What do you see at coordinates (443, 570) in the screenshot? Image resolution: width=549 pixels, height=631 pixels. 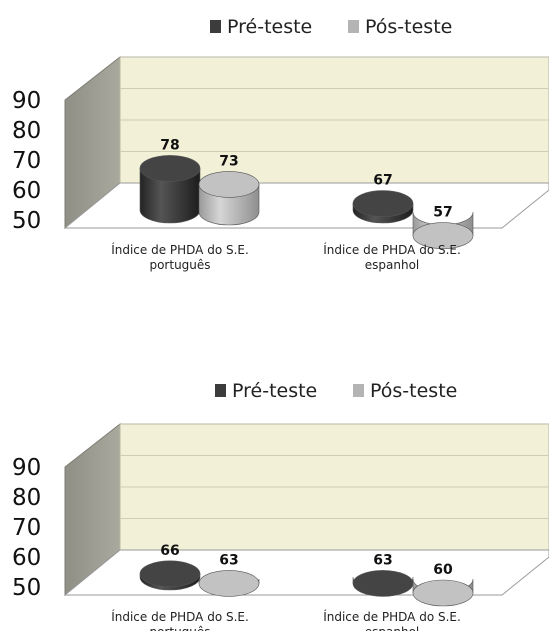 I see `data-label: 60` at bounding box center [443, 570].